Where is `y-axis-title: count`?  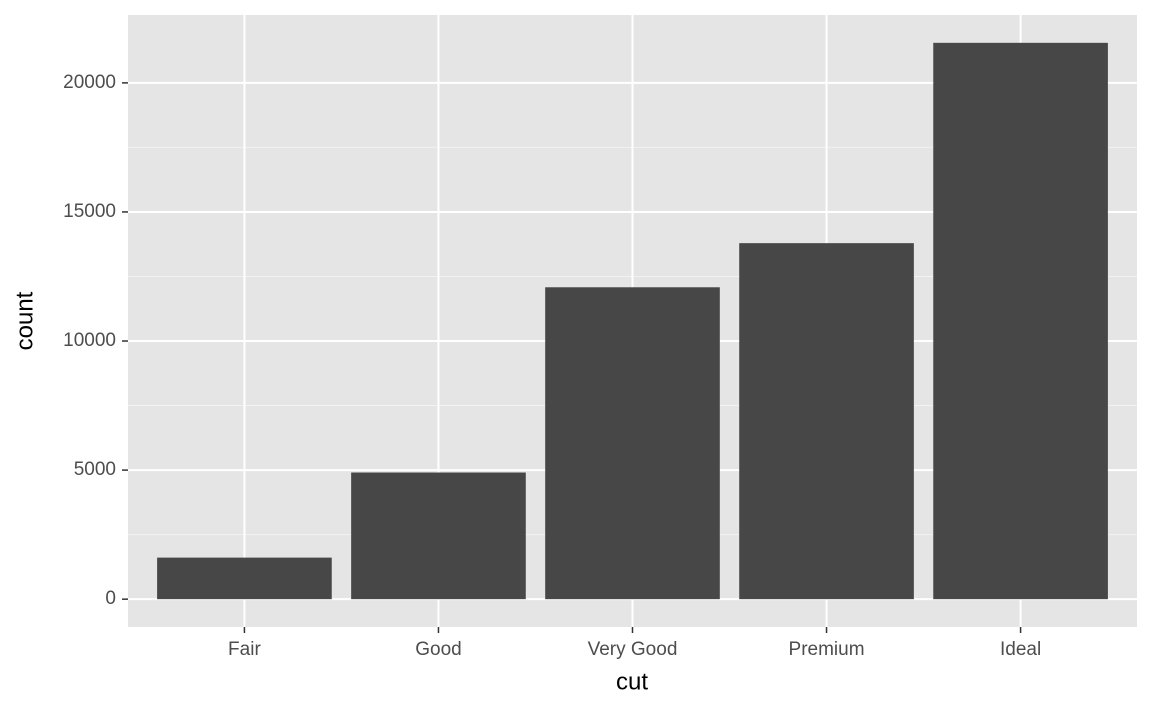
y-axis-title: count is located at coordinates (24, 320).